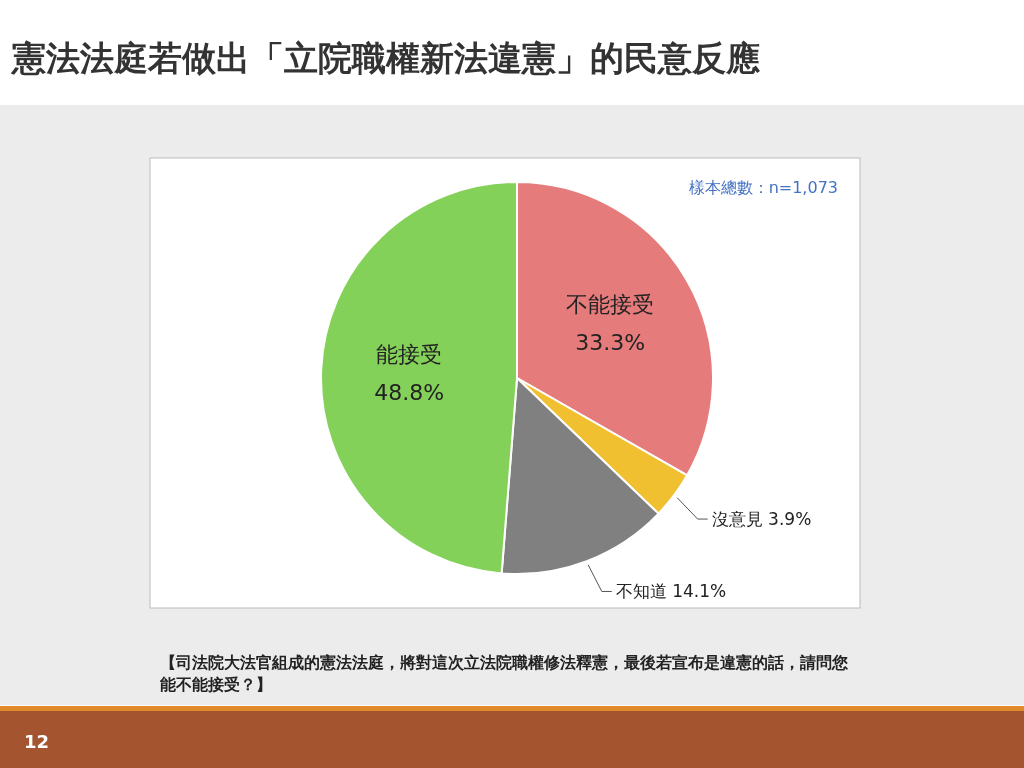 The height and width of the screenshot is (768, 1024). What do you see at coordinates (610, 342) in the screenshot?
I see `data-label: 33.3%` at bounding box center [610, 342].